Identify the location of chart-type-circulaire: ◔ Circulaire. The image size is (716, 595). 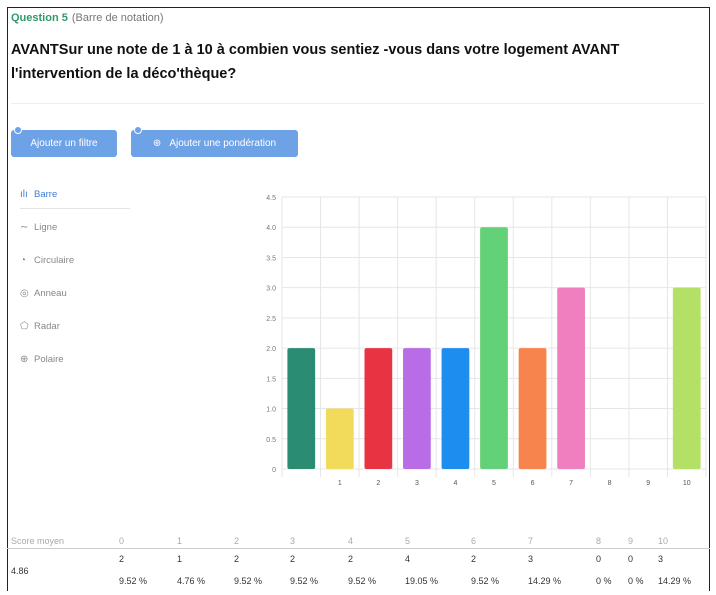
(75, 261).